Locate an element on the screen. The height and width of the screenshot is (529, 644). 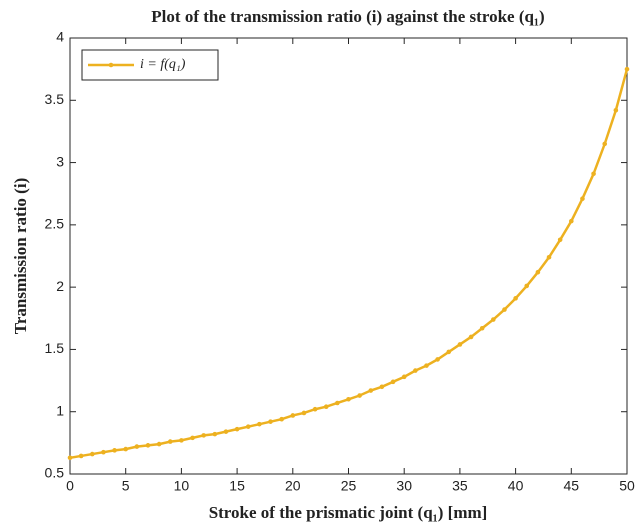
x-tick-label: 10 is located at coordinates (182, 486).